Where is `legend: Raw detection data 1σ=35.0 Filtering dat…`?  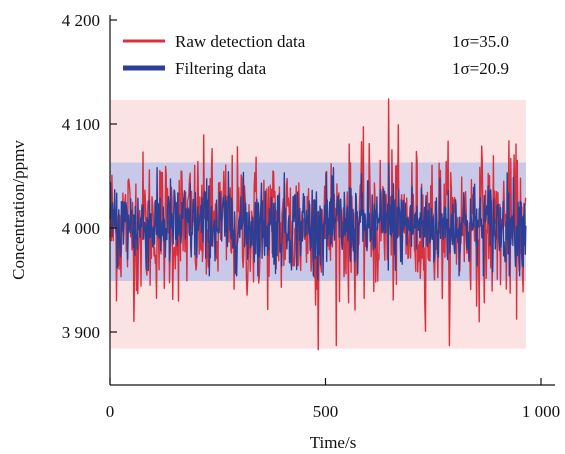 legend: Raw detection data 1σ=35.0 Filtering dat… is located at coordinates (316, 55).